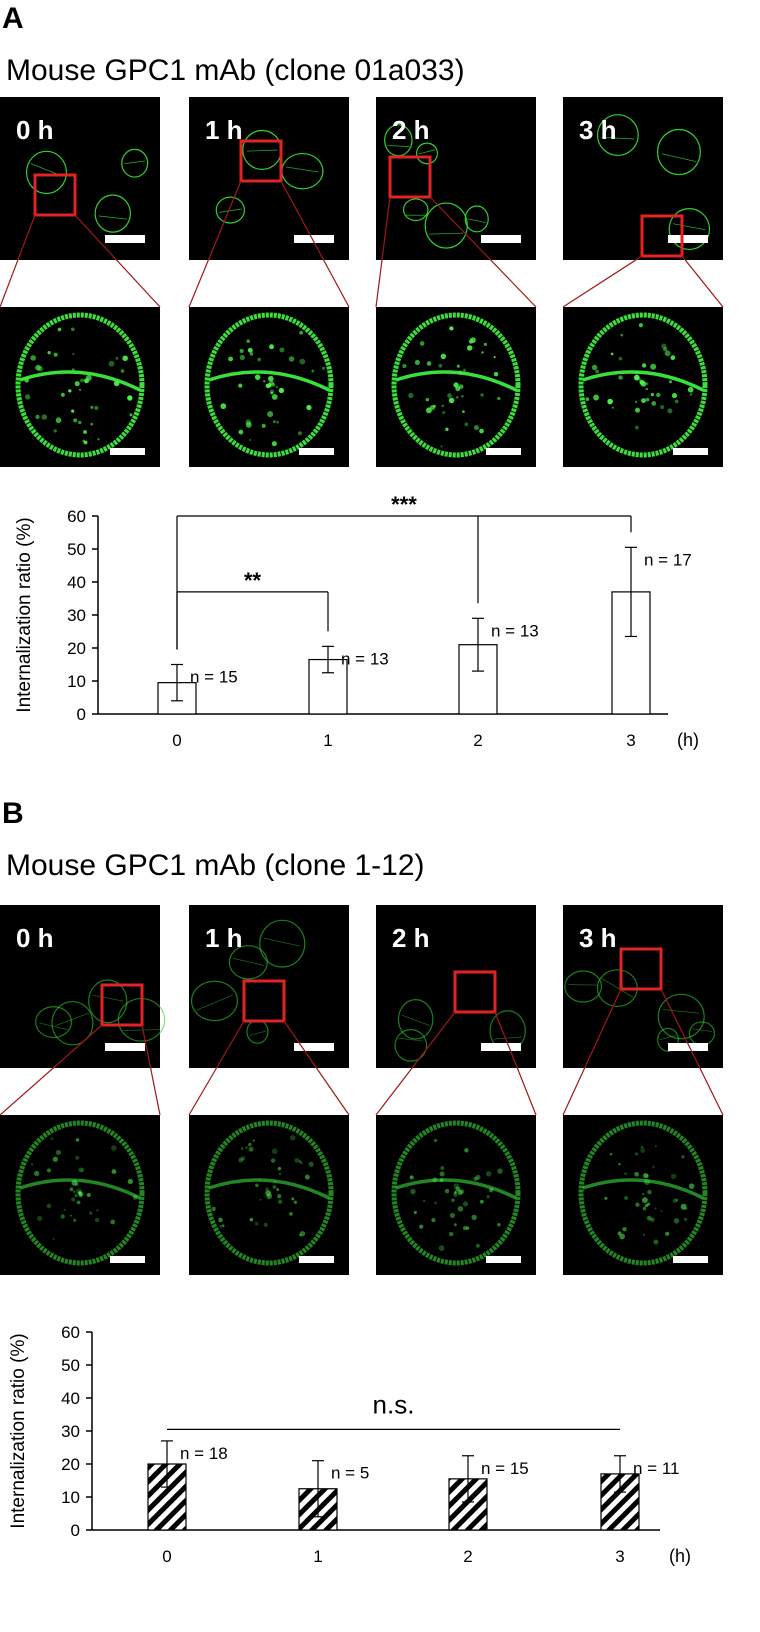 Image resolution: width=760 pixels, height=1632 pixels. I want to click on time-label: 2 h, so click(411, 938).